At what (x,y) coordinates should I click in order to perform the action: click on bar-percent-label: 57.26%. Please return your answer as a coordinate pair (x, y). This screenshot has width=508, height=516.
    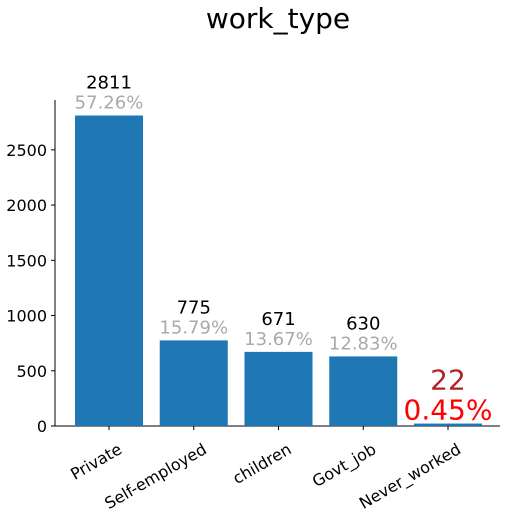
    Looking at the image, I should click on (109, 103).